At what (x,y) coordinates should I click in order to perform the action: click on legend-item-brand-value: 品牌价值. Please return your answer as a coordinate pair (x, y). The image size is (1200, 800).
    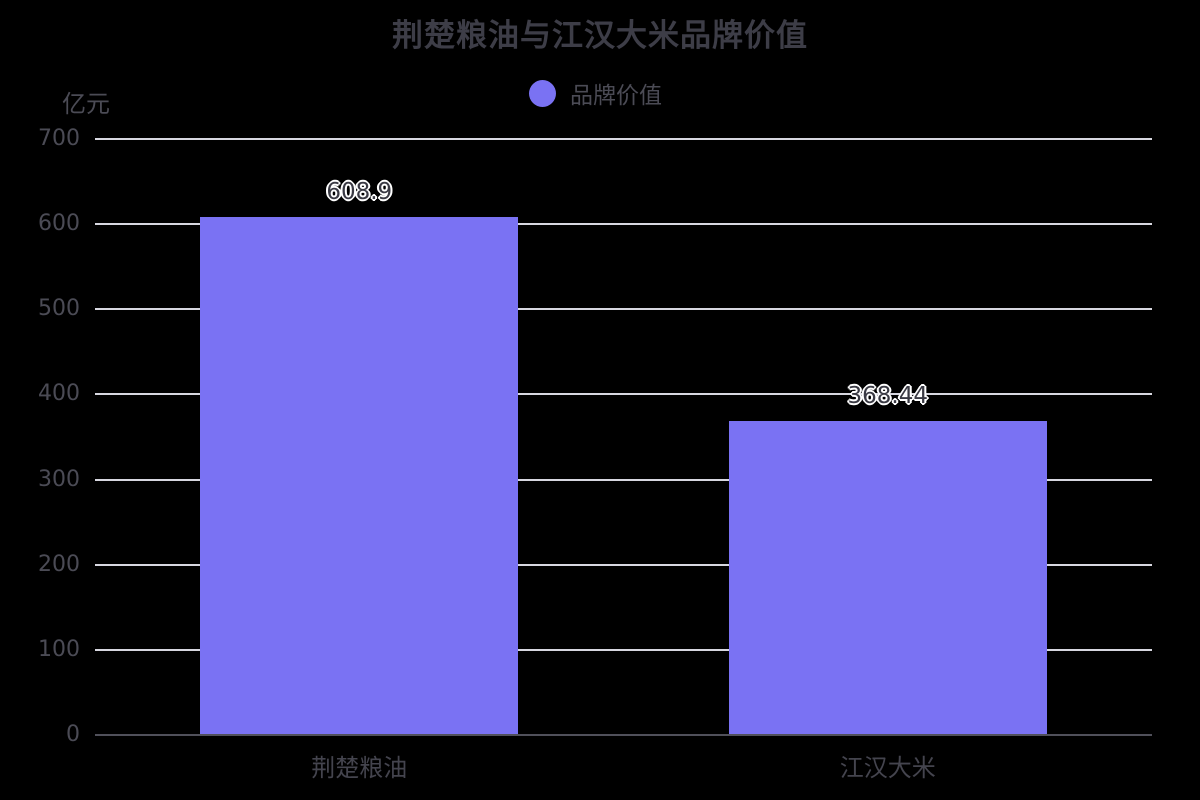
    Looking at the image, I should click on (595, 93).